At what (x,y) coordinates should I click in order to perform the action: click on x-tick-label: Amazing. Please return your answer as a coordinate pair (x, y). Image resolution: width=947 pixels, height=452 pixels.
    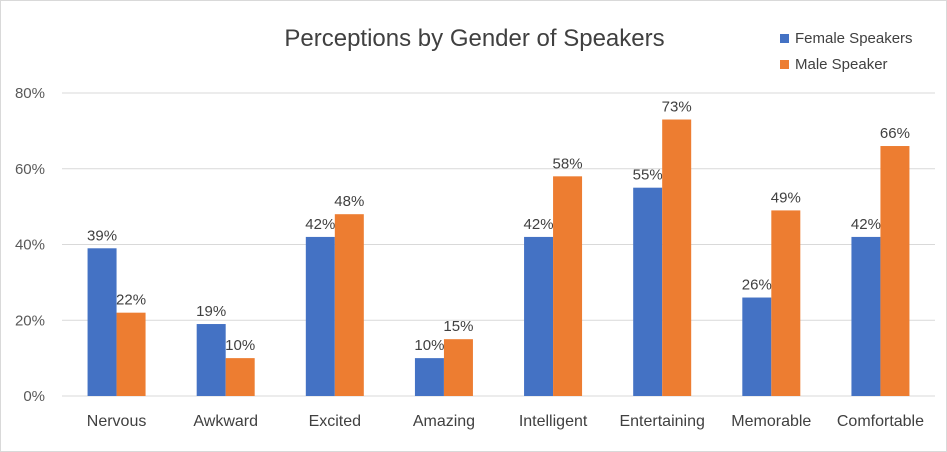
    Looking at the image, I should click on (444, 421).